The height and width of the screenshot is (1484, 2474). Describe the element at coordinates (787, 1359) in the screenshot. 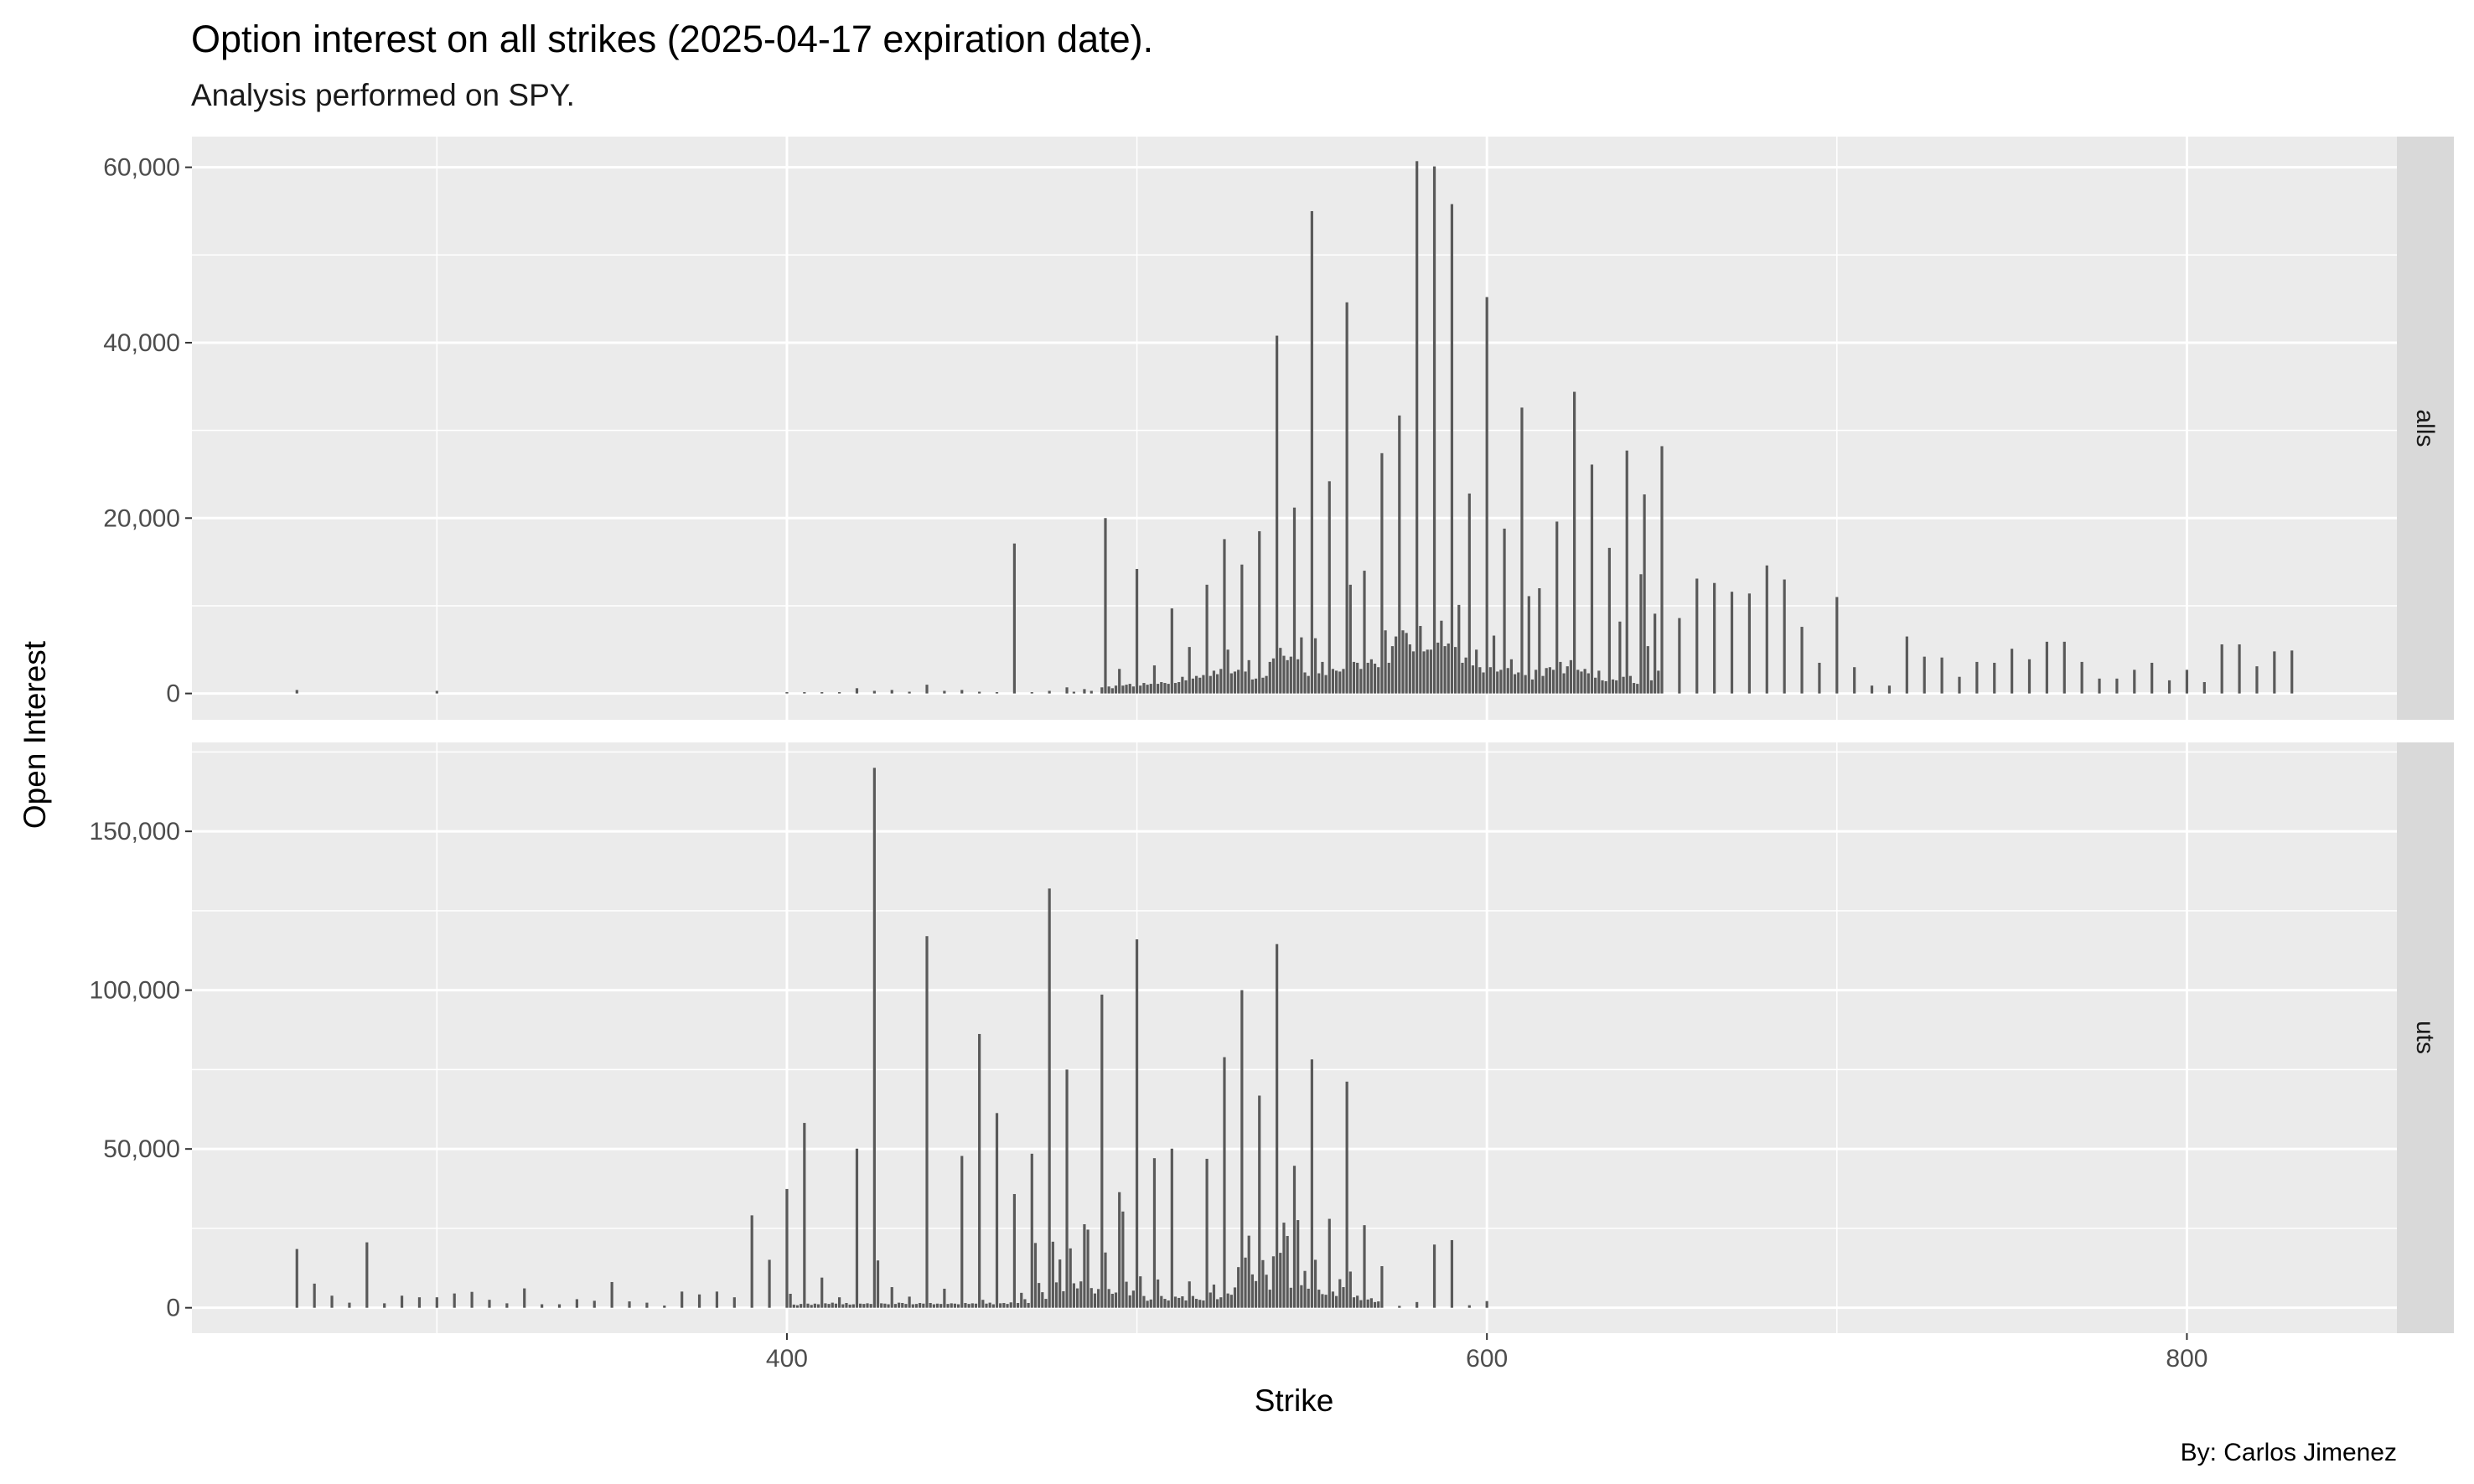

I see `x-tick-label: 400` at that location.